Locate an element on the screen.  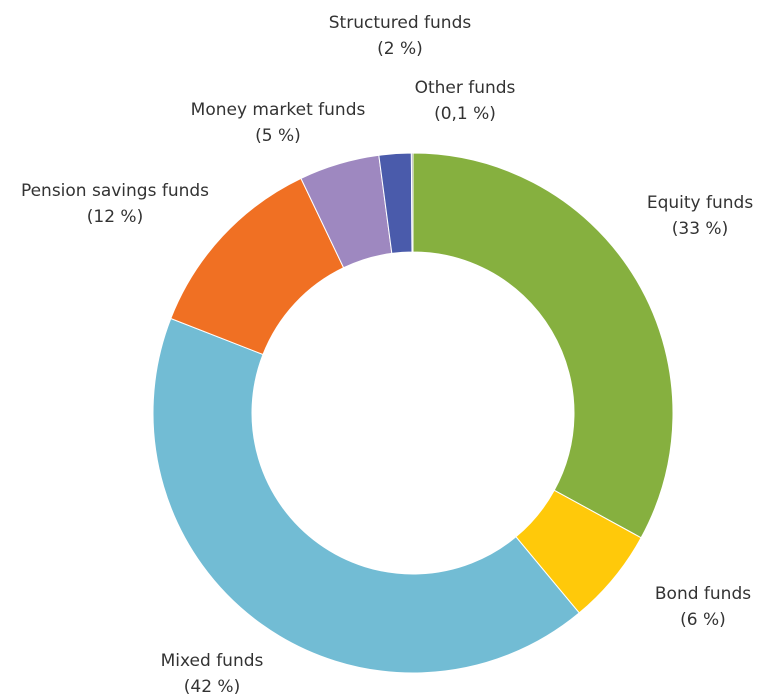
slice-label: Other funds is located at coordinates (465, 88).